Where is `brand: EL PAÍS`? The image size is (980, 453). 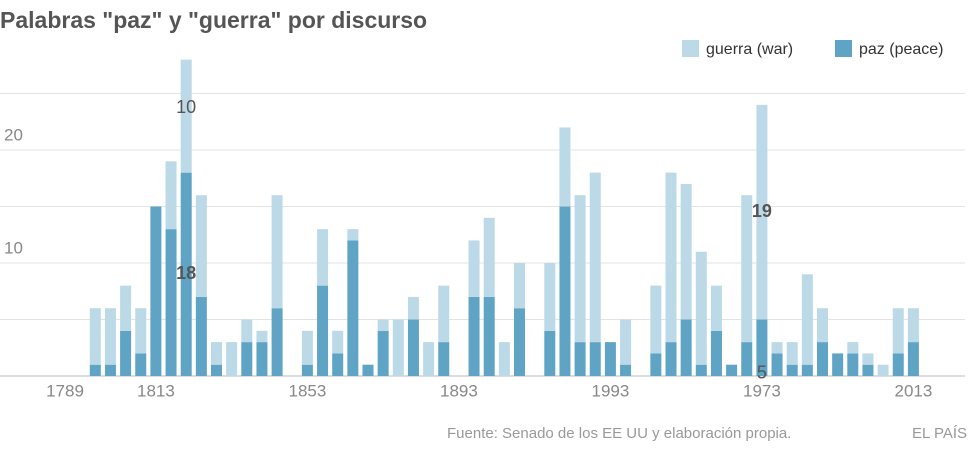 brand: EL PAÍS is located at coordinates (939, 433).